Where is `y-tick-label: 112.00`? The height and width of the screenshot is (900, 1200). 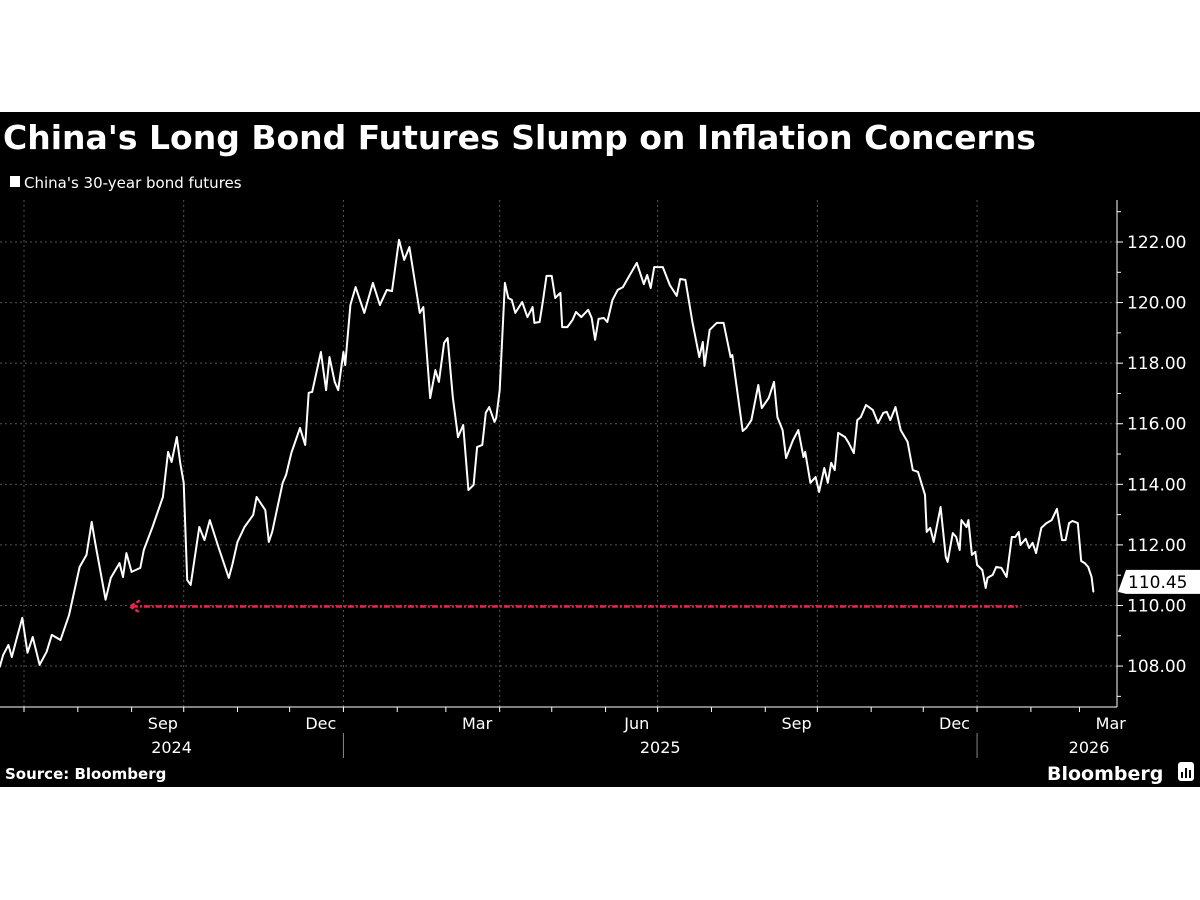
y-tick-label: 112.00 is located at coordinates (1156, 546).